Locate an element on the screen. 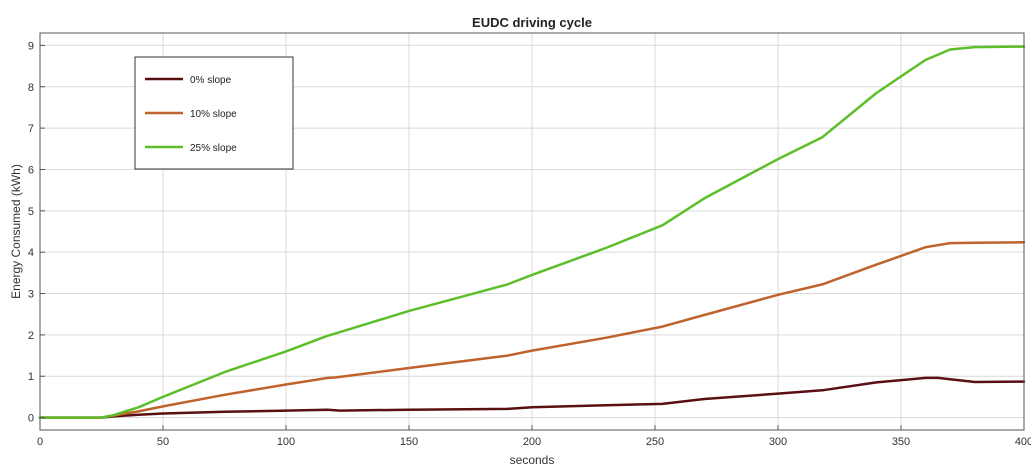 This screenshot has width=1031, height=469. y-axis-ticks: 0 1 2 3 4 5 6 7 8 9 is located at coordinates (36, 232).